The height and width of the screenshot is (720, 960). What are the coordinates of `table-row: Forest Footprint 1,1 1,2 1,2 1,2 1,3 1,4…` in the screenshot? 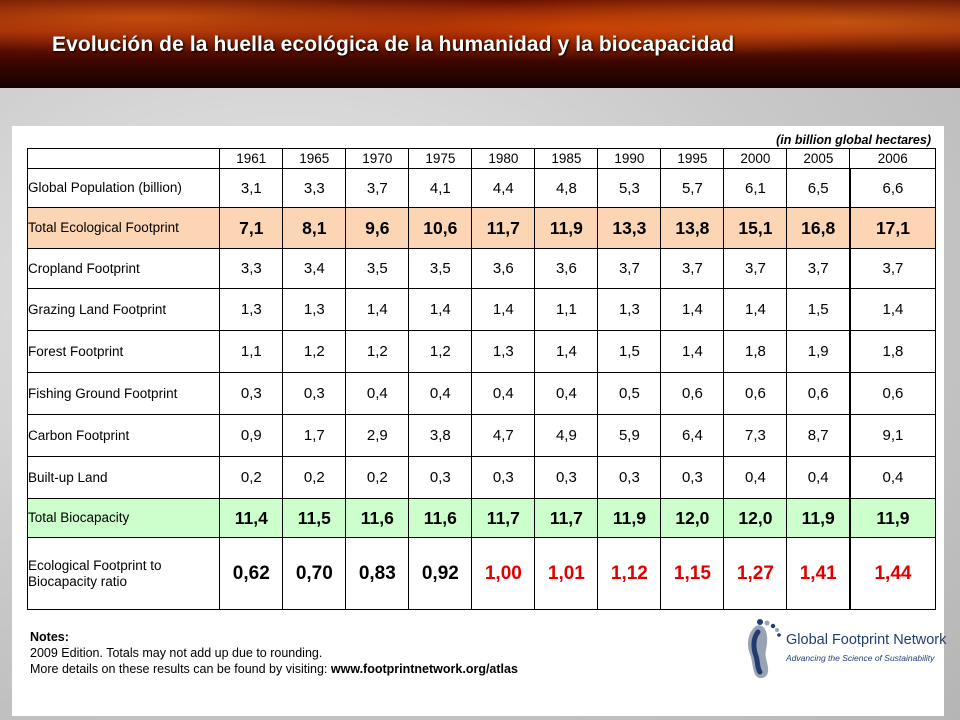 It's located at (481, 351).